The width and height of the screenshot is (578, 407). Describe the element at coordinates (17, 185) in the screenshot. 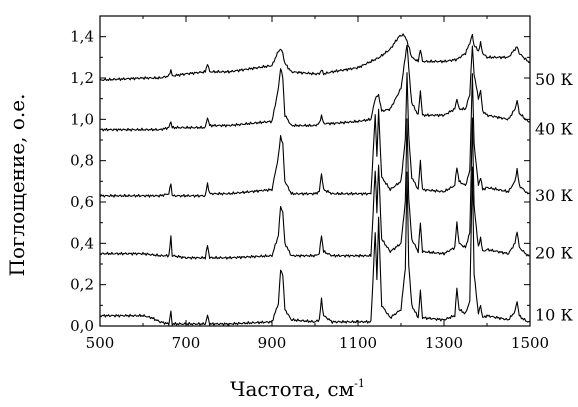

I see `y-axis-title: Поглощение, о.е.` at that location.